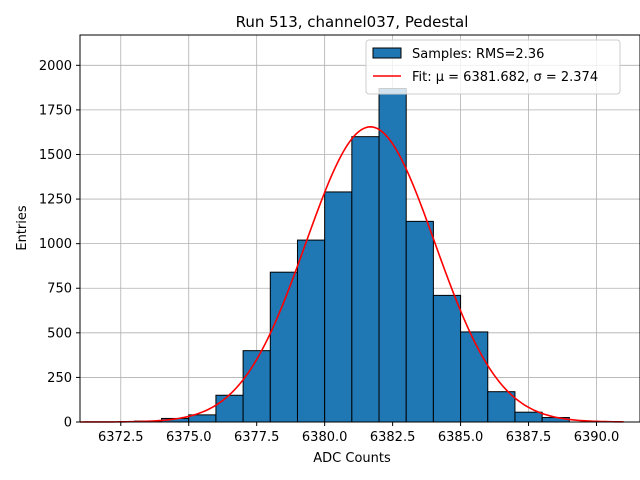  I want to click on legend-fit-label: Fit: μ = 6381.682, σ = 2.374, so click(505, 77).